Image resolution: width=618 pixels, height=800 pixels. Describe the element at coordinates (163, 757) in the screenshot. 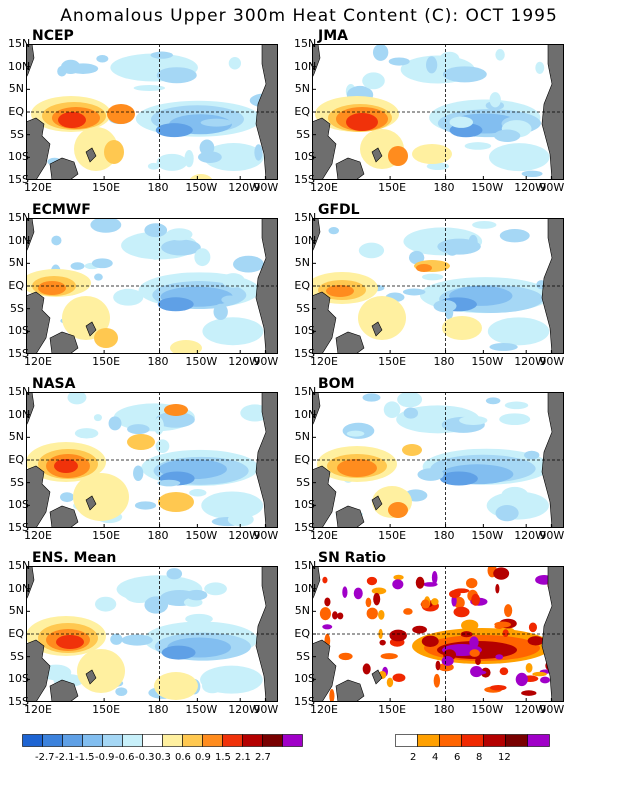

I see `anomaly-colorbar-label: 0.3` at that location.